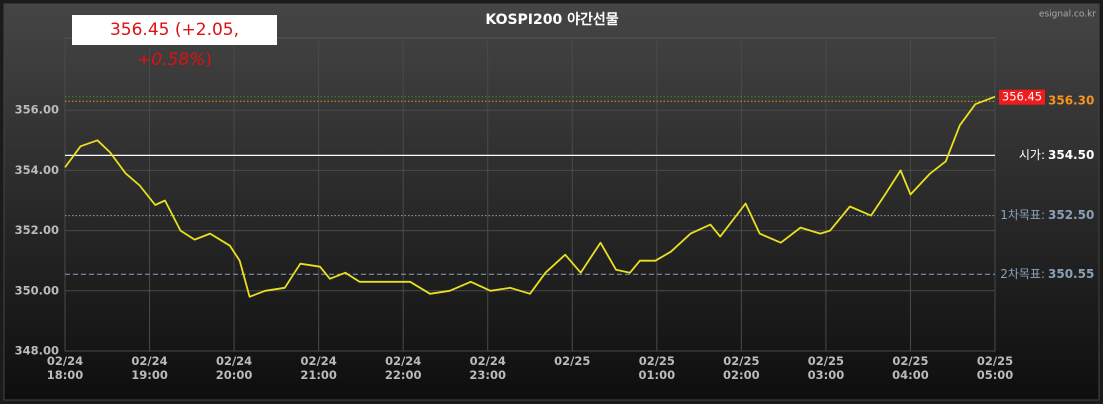  What do you see at coordinates (1071, 155) in the screenshot?
I see `level-value: 354.50` at bounding box center [1071, 155].